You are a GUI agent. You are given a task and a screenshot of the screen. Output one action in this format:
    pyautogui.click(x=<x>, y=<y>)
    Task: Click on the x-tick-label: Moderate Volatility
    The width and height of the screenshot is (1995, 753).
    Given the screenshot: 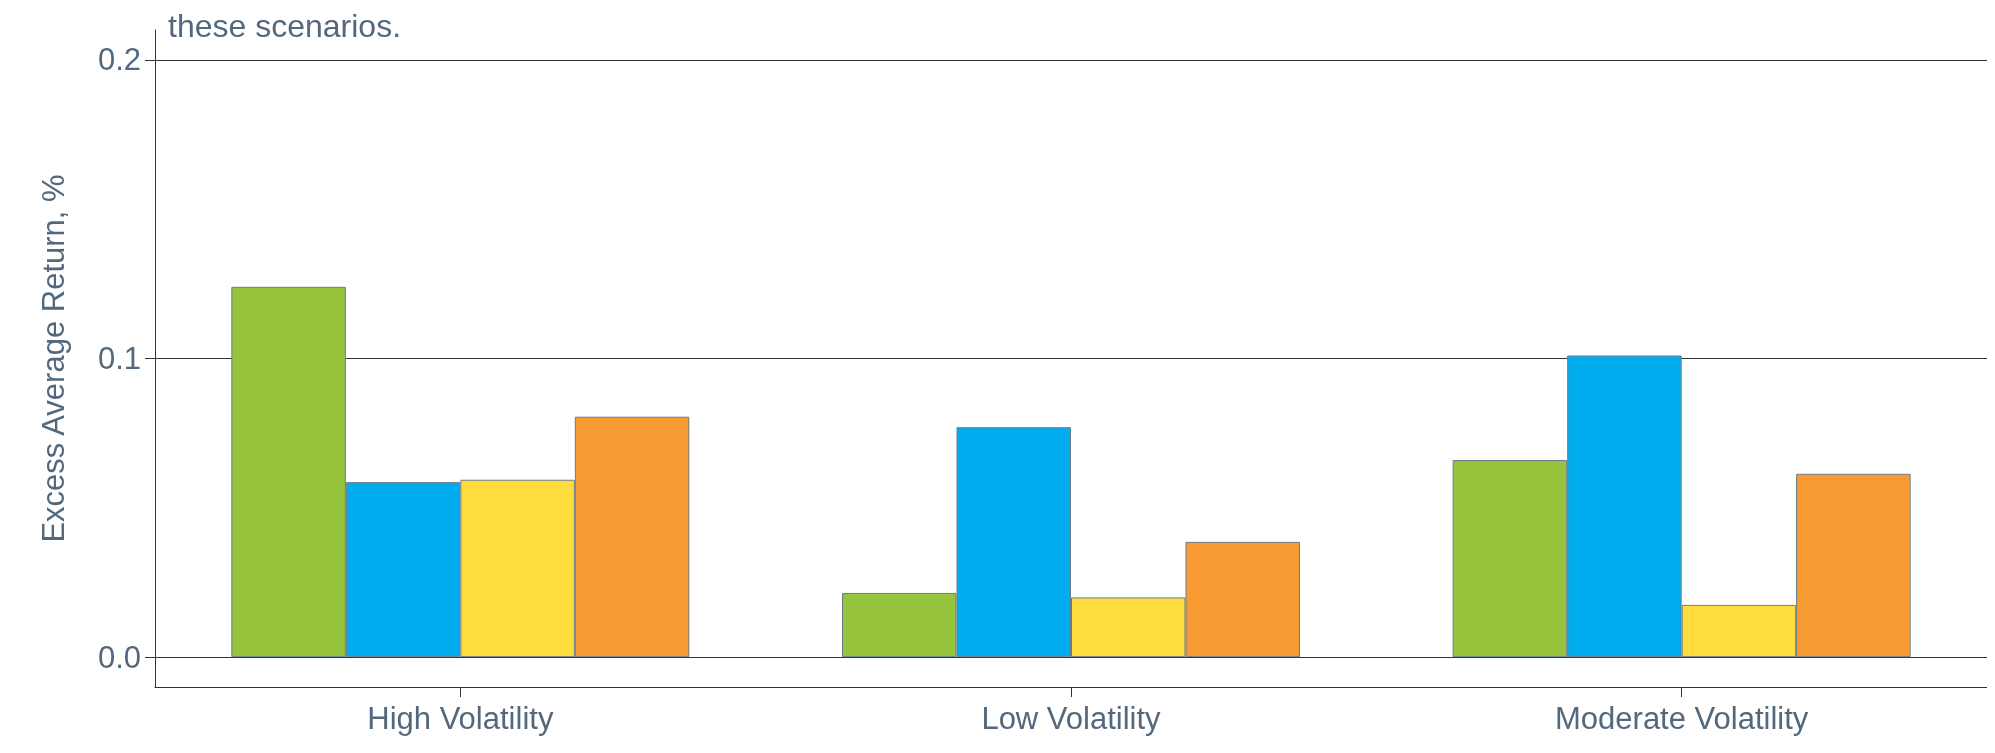 What is the action you would take?
    pyautogui.click(x=1682, y=718)
    